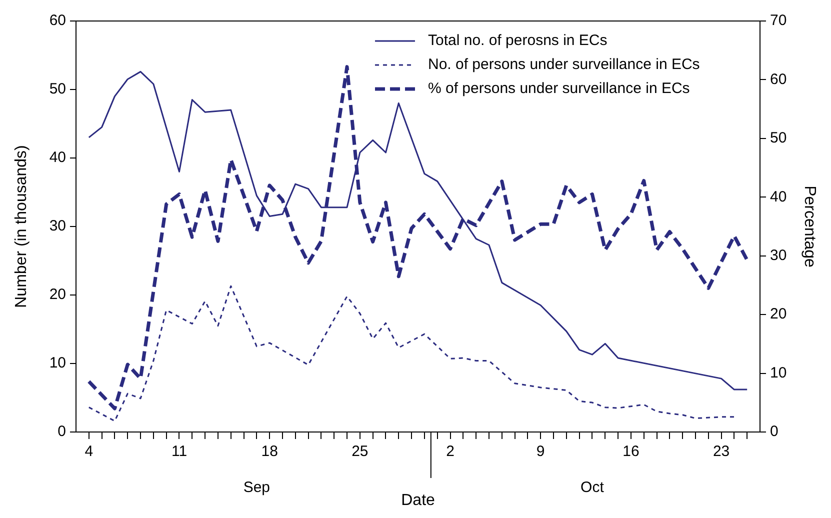  Describe the element at coordinates (57, 226) in the screenshot. I see `y-tick-label: 30` at that location.